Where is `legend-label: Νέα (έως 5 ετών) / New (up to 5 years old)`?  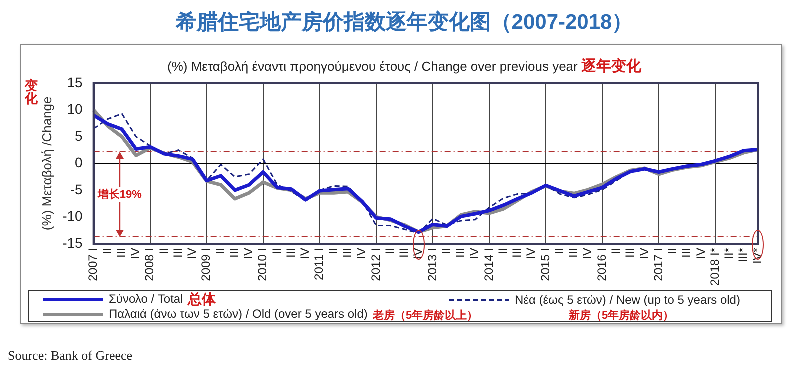 legend-label: Νέα (έως 5 ετών) / New (up to 5 years old) is located at coordinates (627, 300).